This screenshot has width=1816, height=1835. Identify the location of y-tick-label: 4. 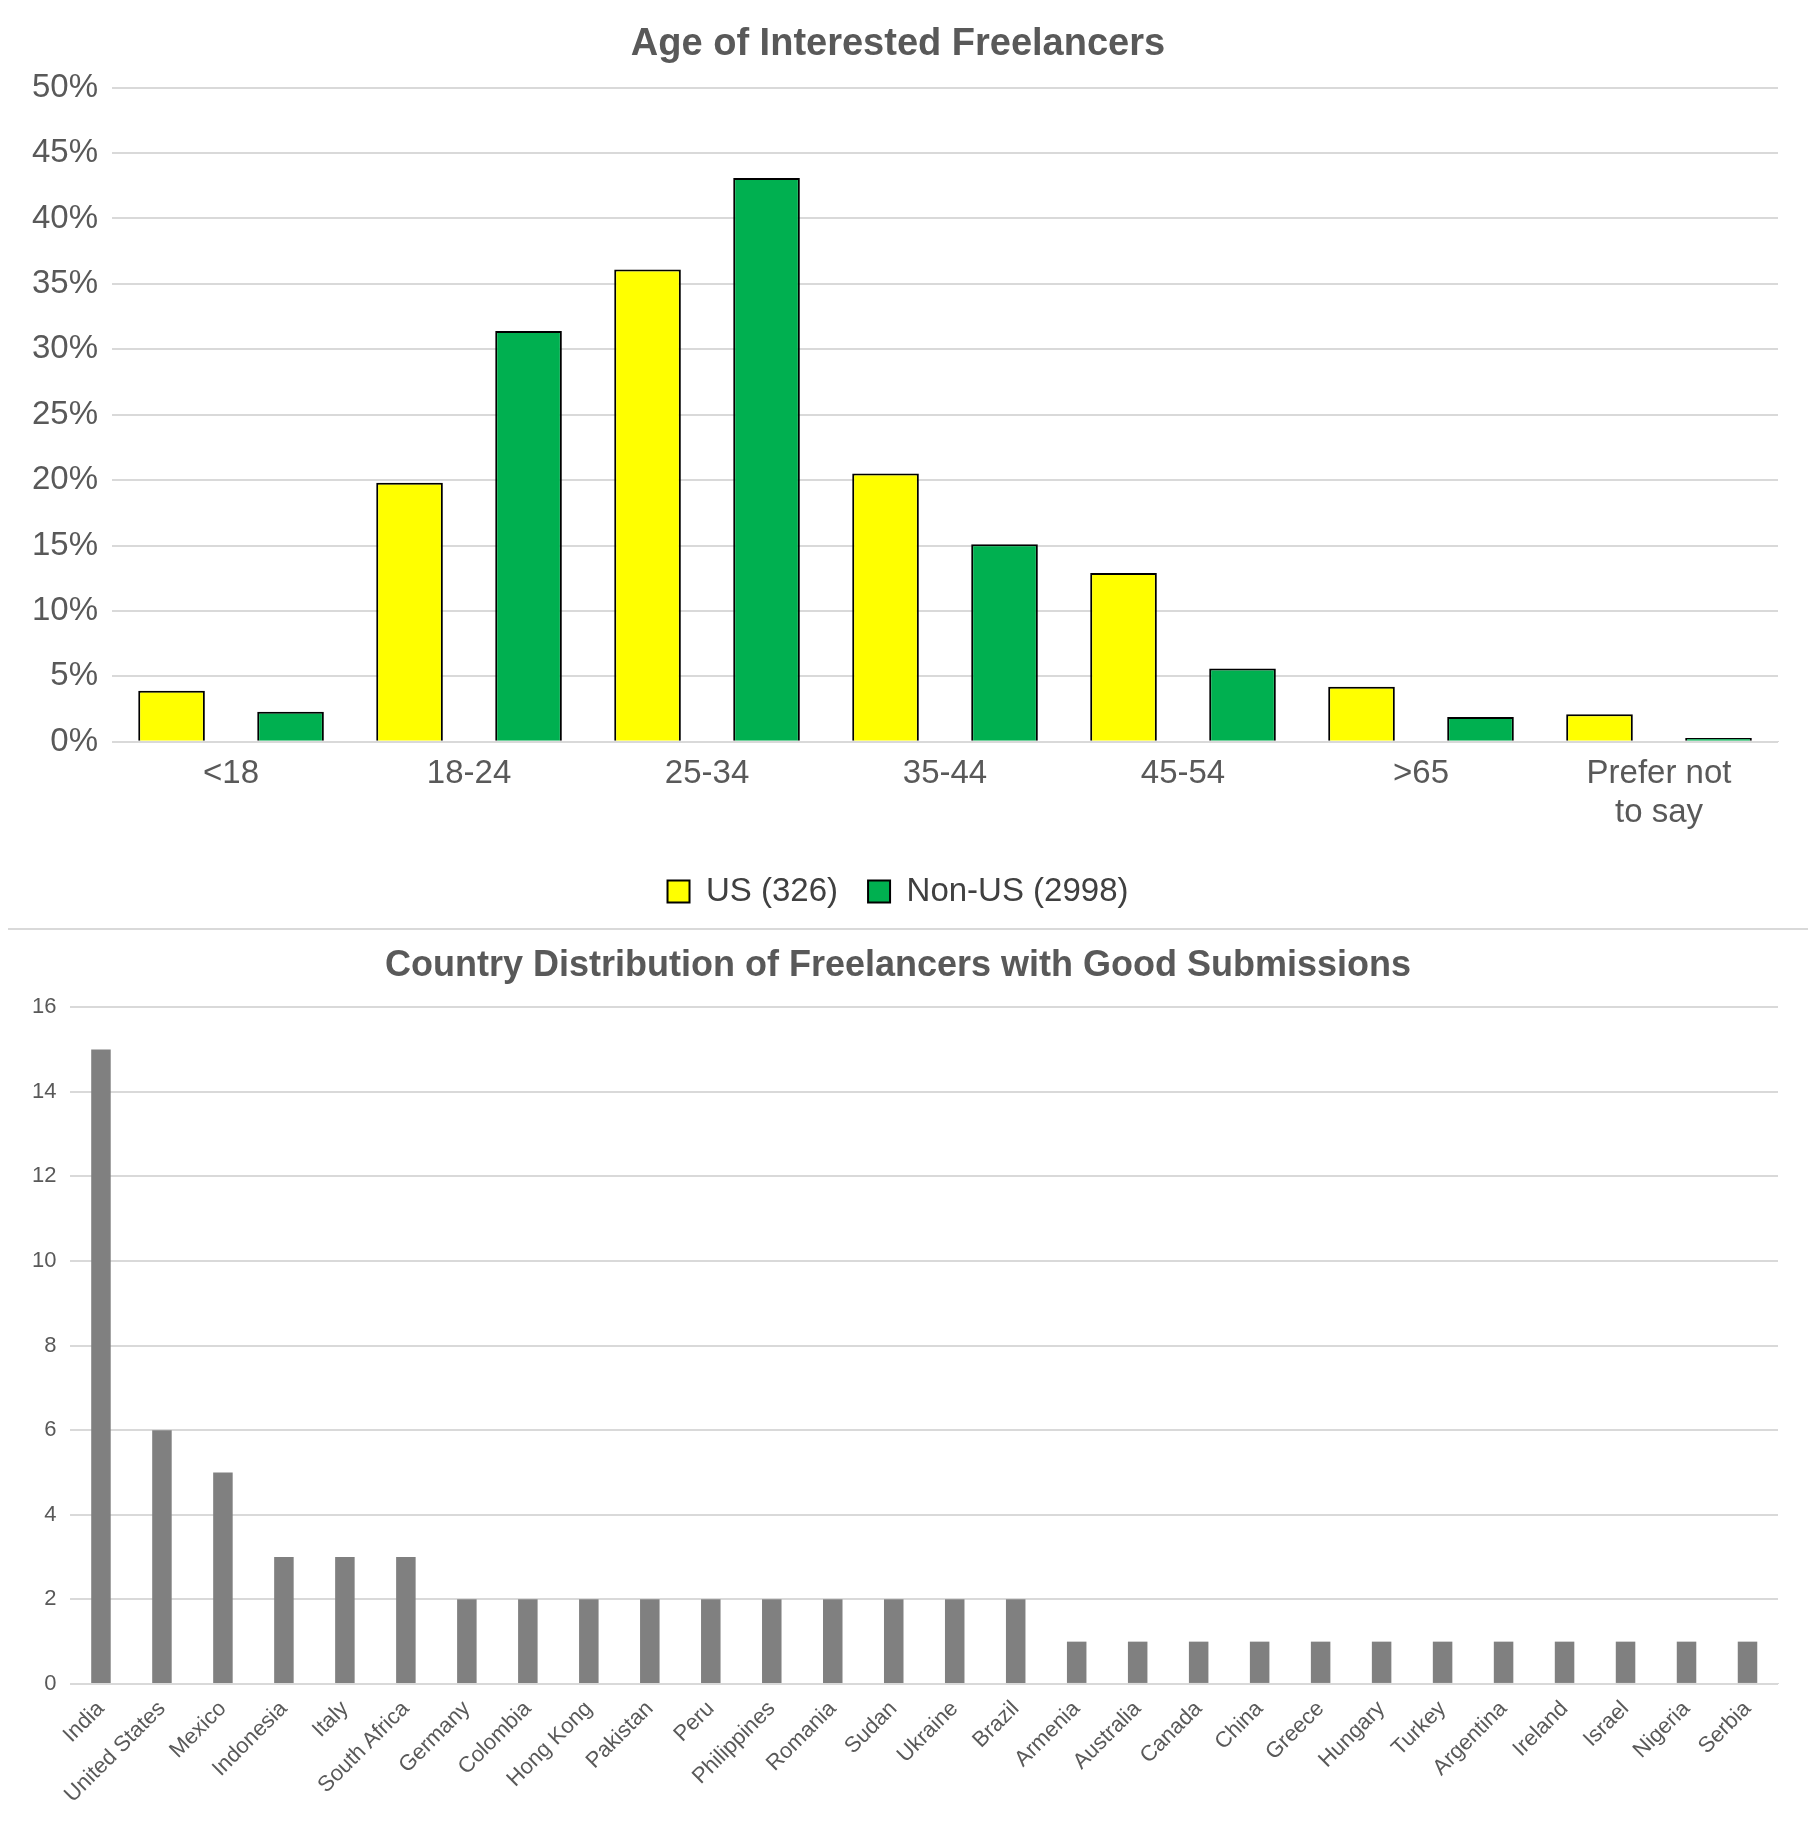
(50, 1513).